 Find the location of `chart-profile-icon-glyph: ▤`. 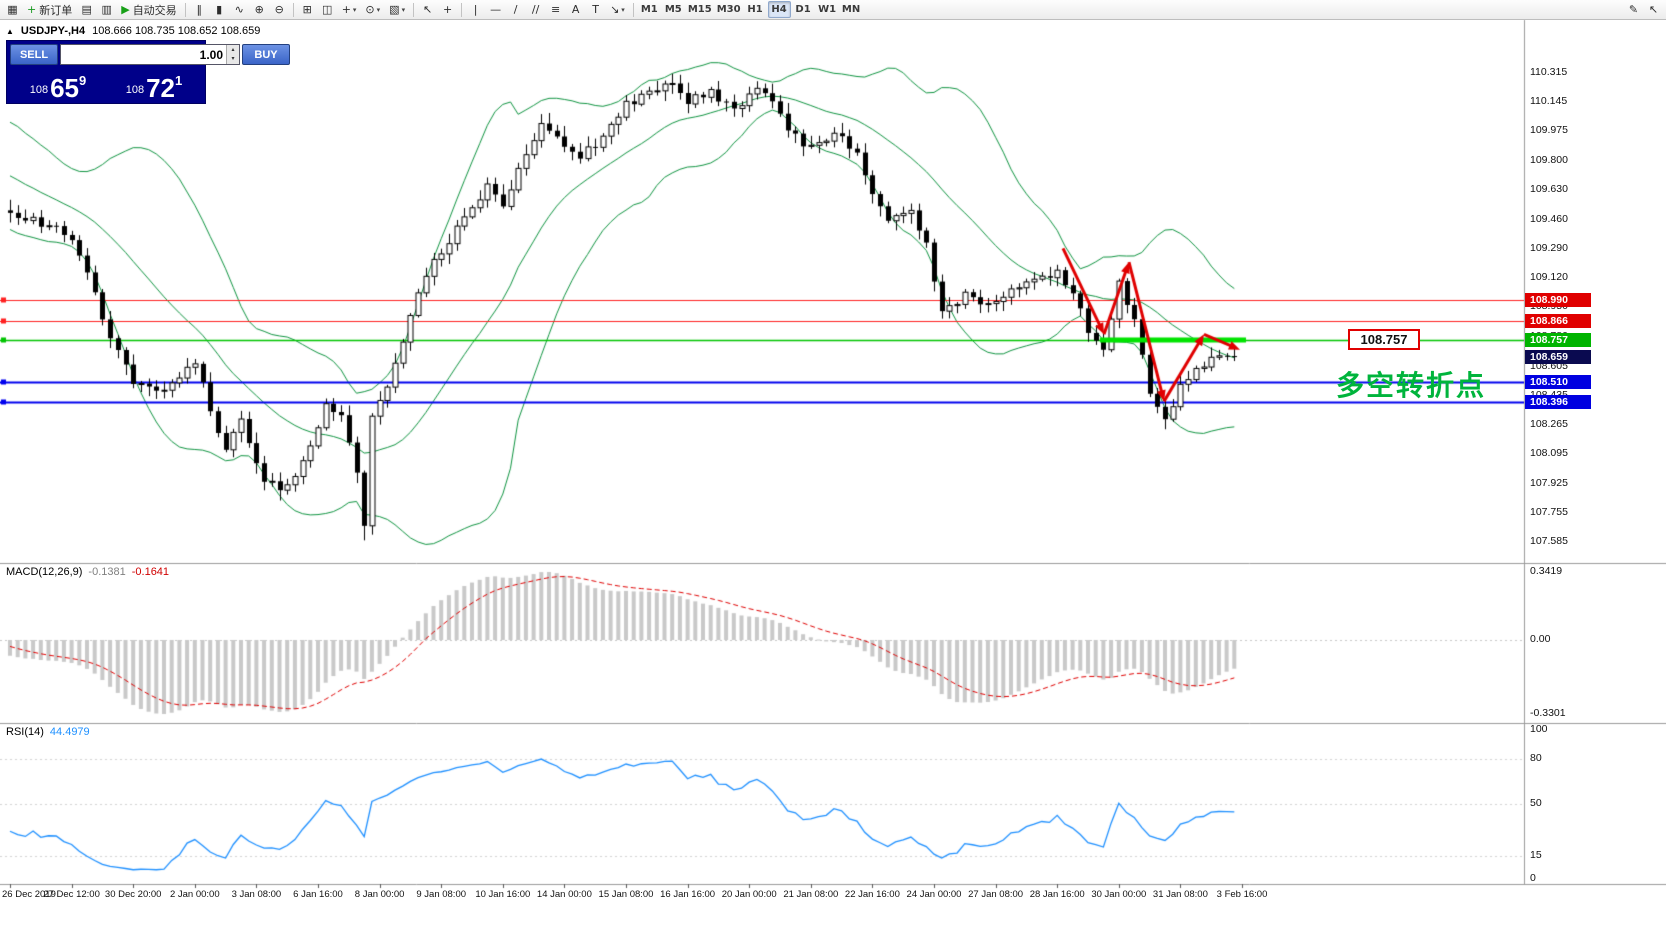

chart-profile-icon-glyph: ▤ is located at coordinates (86, 9).